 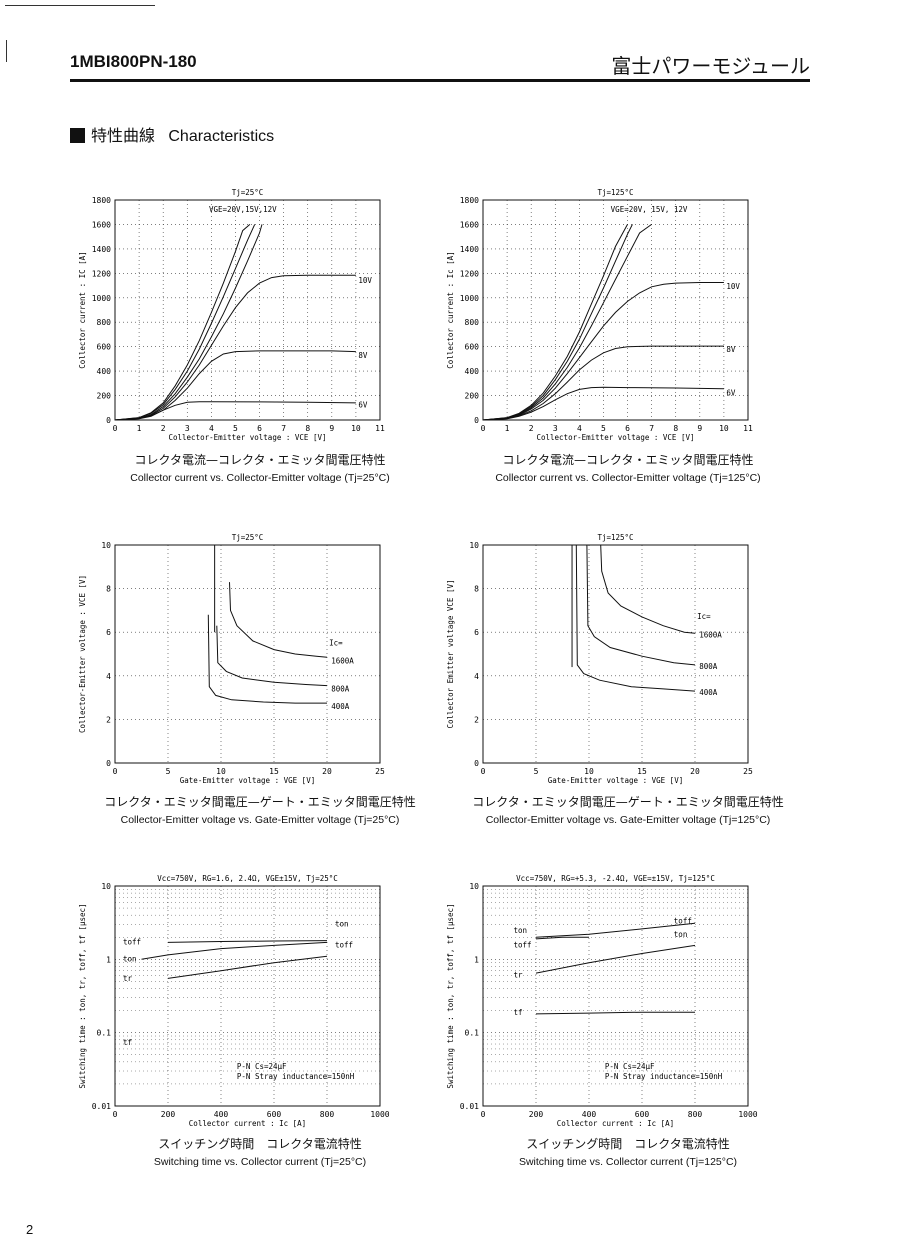 I want to click on series-line-tr, so click(x=247, y=967).